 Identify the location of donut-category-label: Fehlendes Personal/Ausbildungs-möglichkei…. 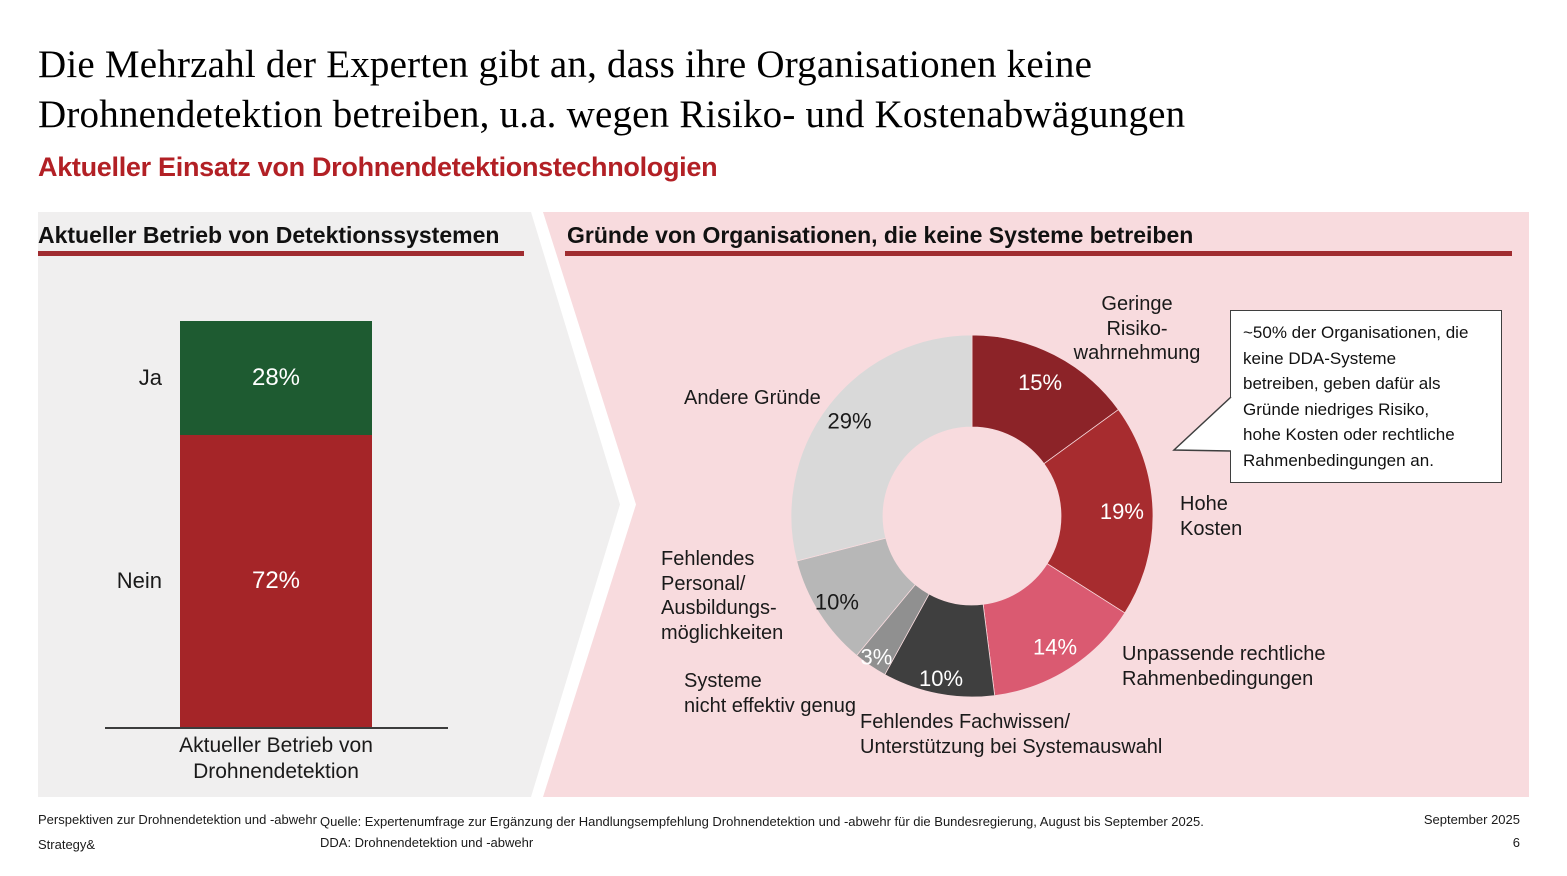
(722, 596).